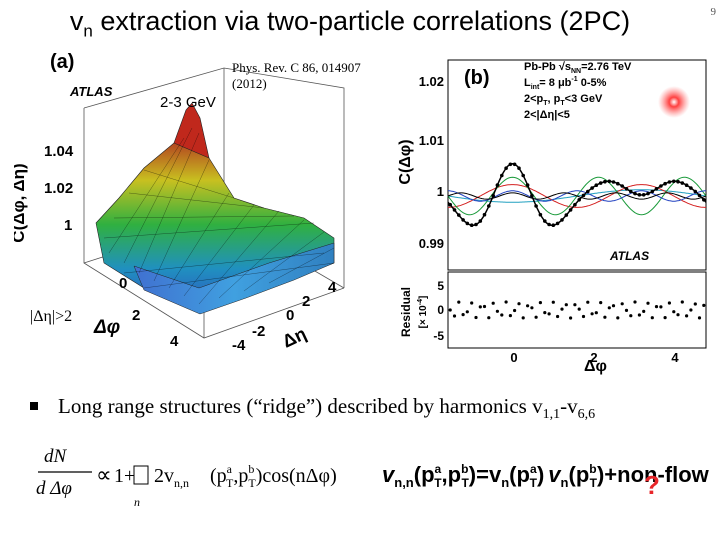 The height and width of the screenshot is (540, 720). What do you see at coordinates (215, 208) in the screenshot?
I see `correlation-surface` at bounding box center [215, 208].